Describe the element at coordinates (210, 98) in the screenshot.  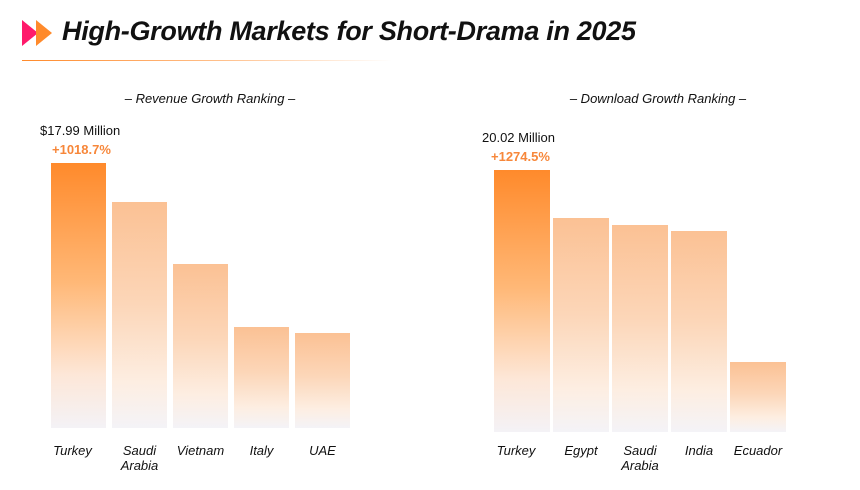
I see `chart-title: – Revenue Growth Ranking –` at that location.